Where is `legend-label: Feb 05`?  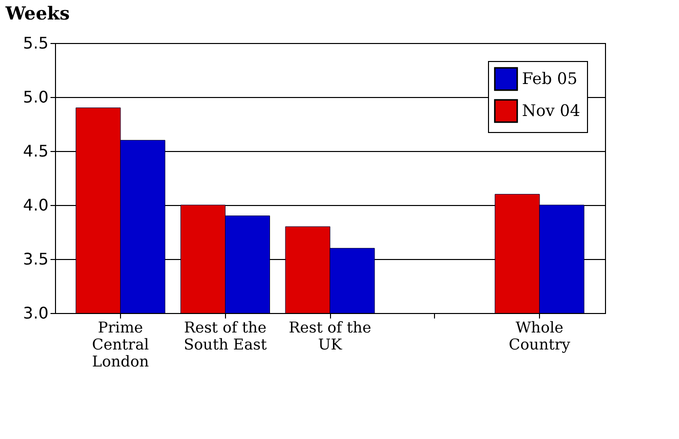 legend-label: Feb 05 is located at coordinates (550, 78).